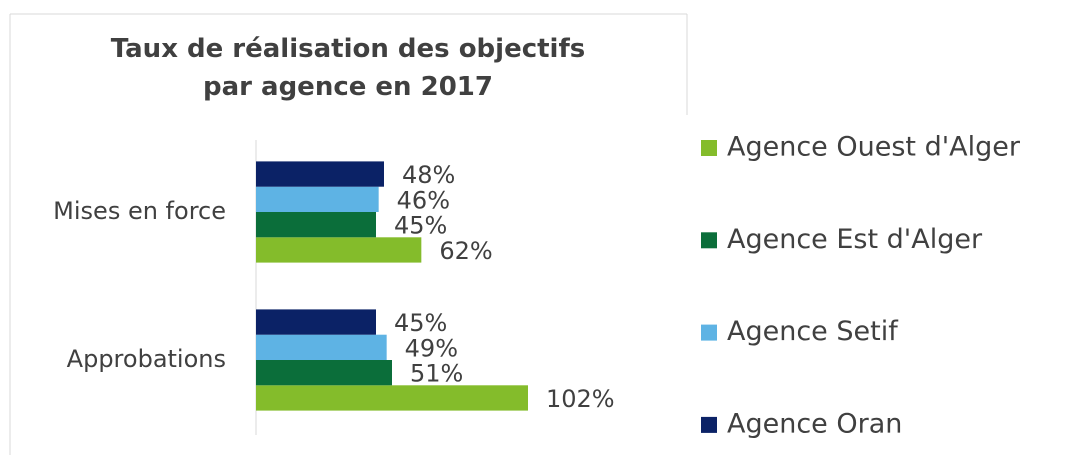 The width and height of the screenshot is (1066, 455). I want to click on category-label: Mises en force, so click(139, 211).